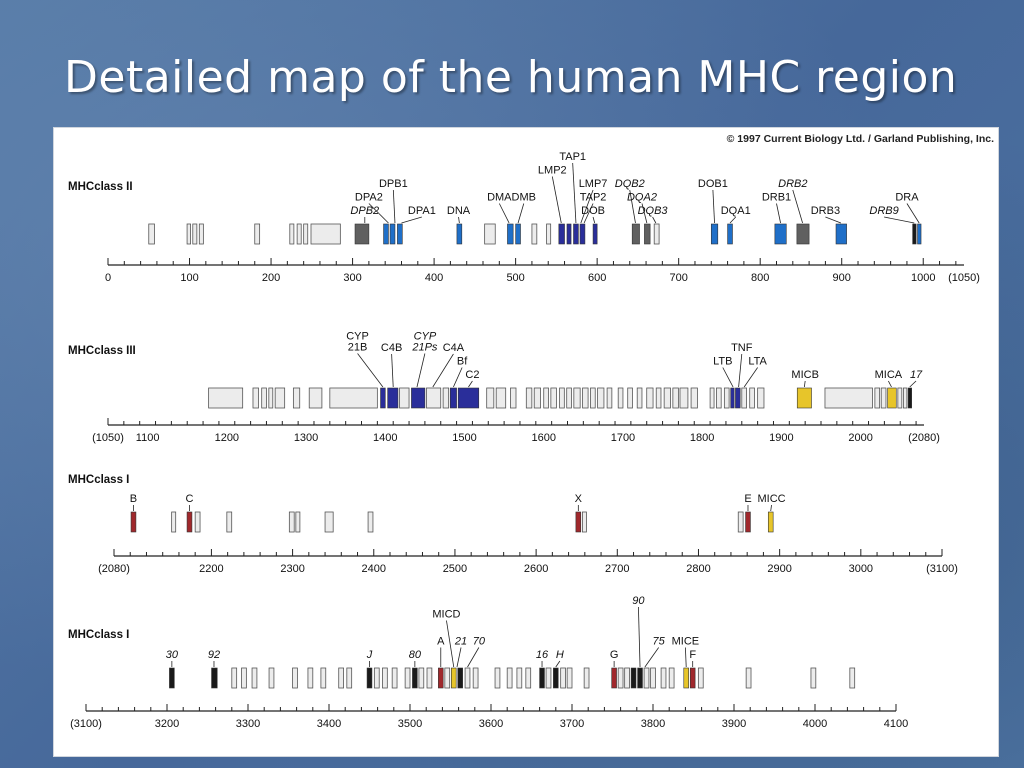 Image resolution: width=1024 pixels, height=768 pixels. Describe the element at coordinates (678, 278) in the screenshot. I see `tick-label: 700` at that location.